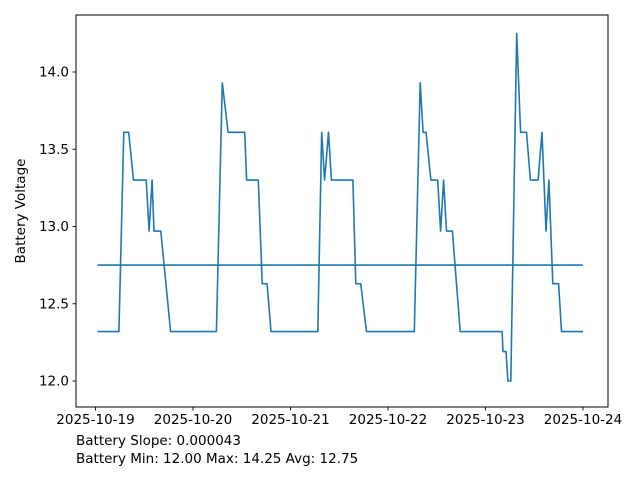 This screenshot has width=640, height=480. What do you see at coordinates (54, 150) in the screenshot?
I see `y-tick-label: 13.5` at bounding box center [54, 150].